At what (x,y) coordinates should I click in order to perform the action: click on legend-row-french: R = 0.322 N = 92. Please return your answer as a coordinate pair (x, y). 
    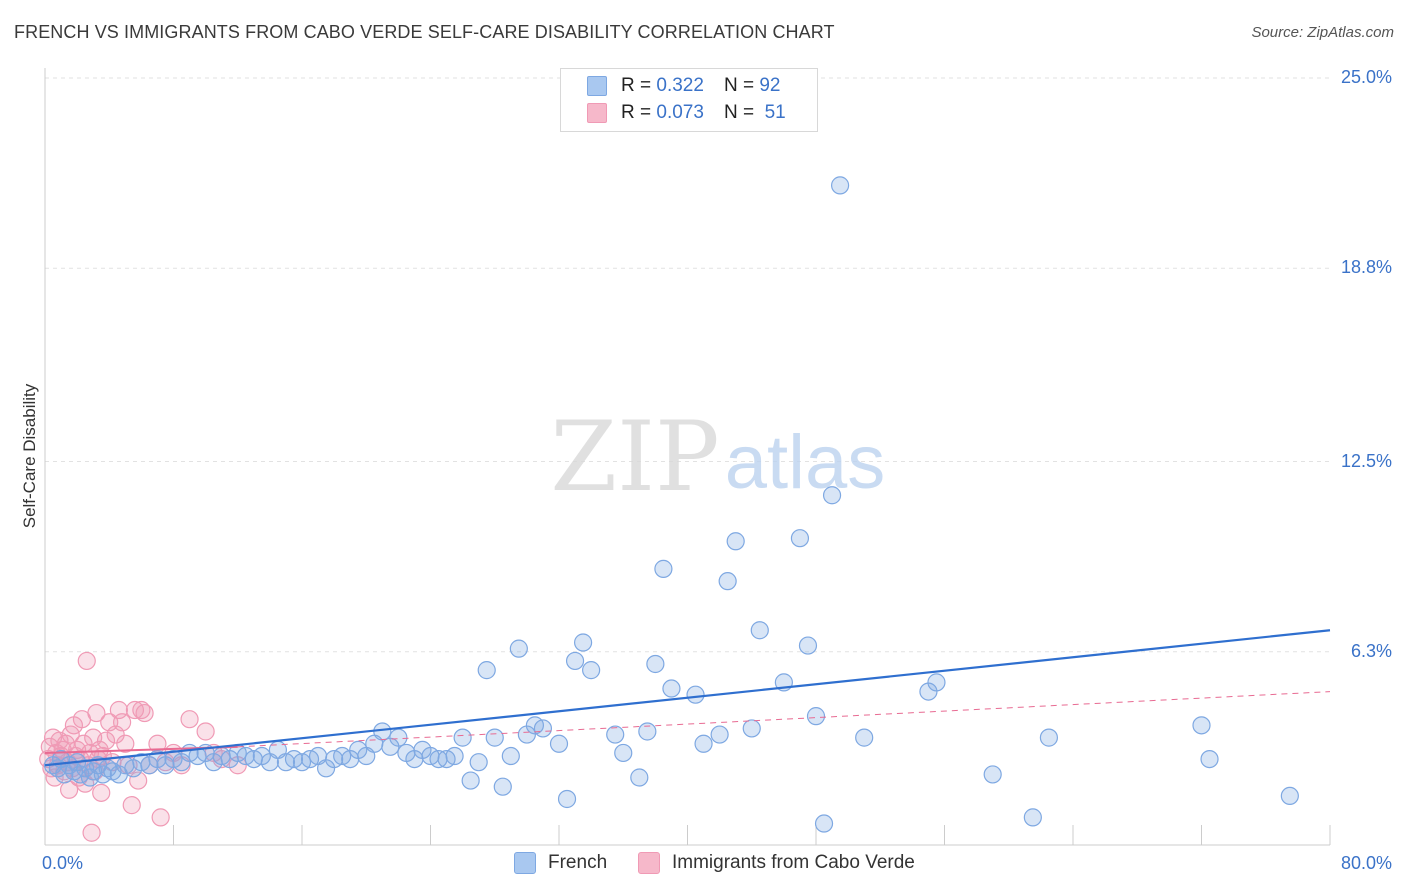
    Looking at the image, I should click on (683, 86).